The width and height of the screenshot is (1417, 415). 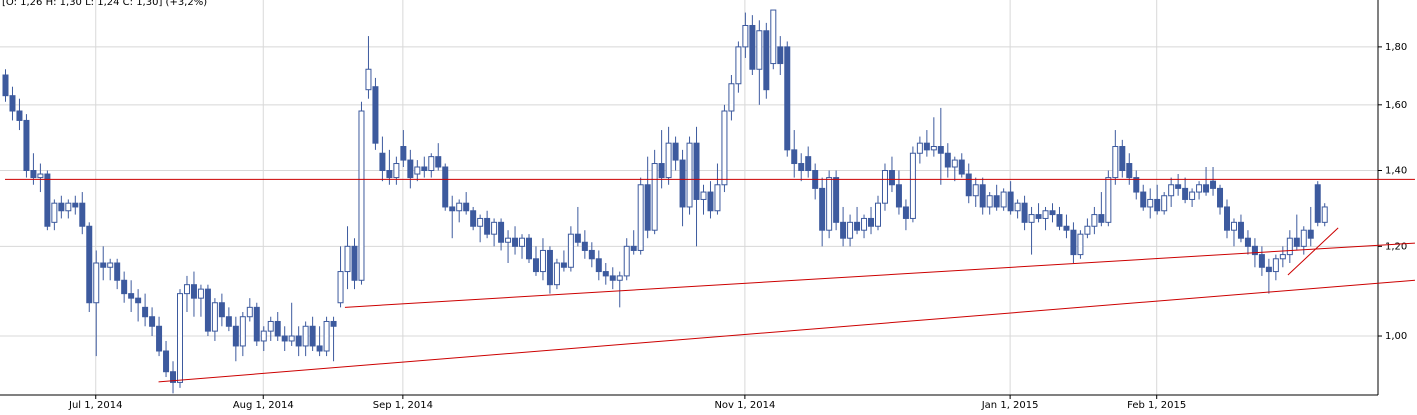 What do you see at coordinates (744, 405) in the screenshot?
I see `x-tick-label: Nov 1, 2014` at bounding box center [744, 405].